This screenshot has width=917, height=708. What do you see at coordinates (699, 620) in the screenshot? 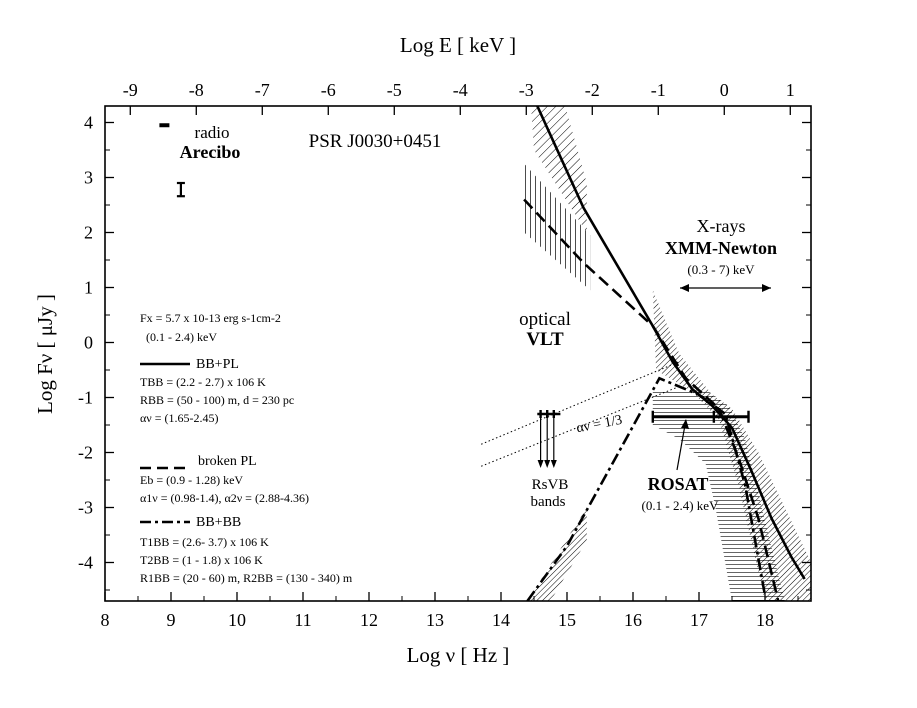
I see `x-tick-label: 17` at bounding box center [699, 620].